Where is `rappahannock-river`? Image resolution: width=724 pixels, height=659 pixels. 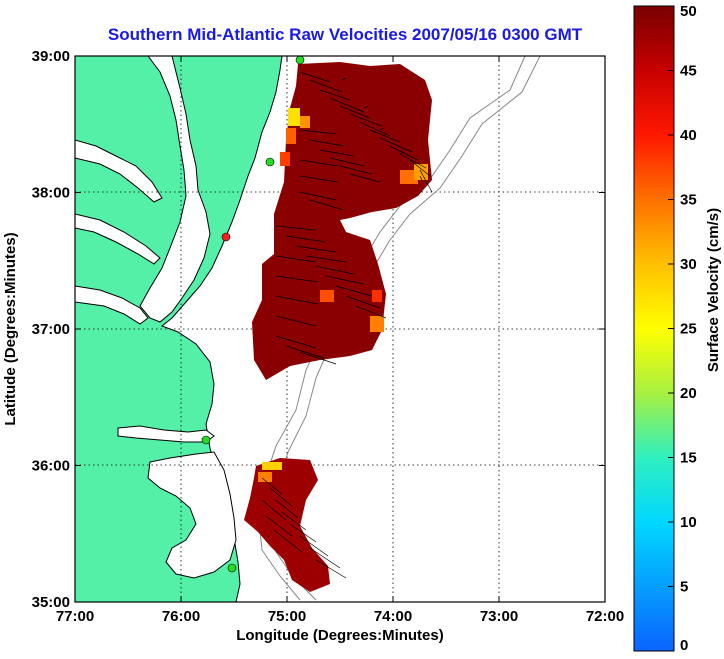 rappahannock-river is located at coordinates (118, 239).